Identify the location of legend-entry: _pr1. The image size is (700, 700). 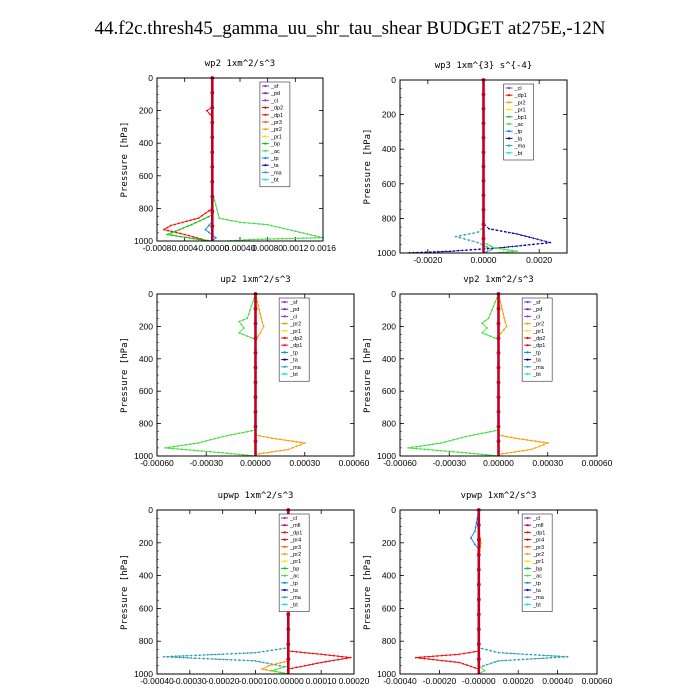
(276, 137).